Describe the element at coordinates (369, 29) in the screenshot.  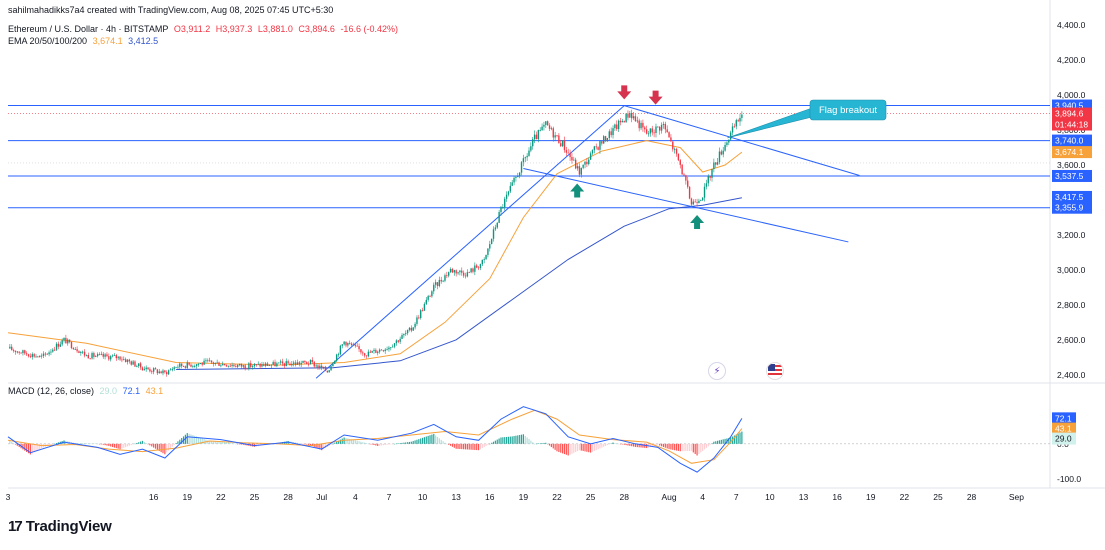
I see `change-value: -16.6 (-0.42%)` at that location.